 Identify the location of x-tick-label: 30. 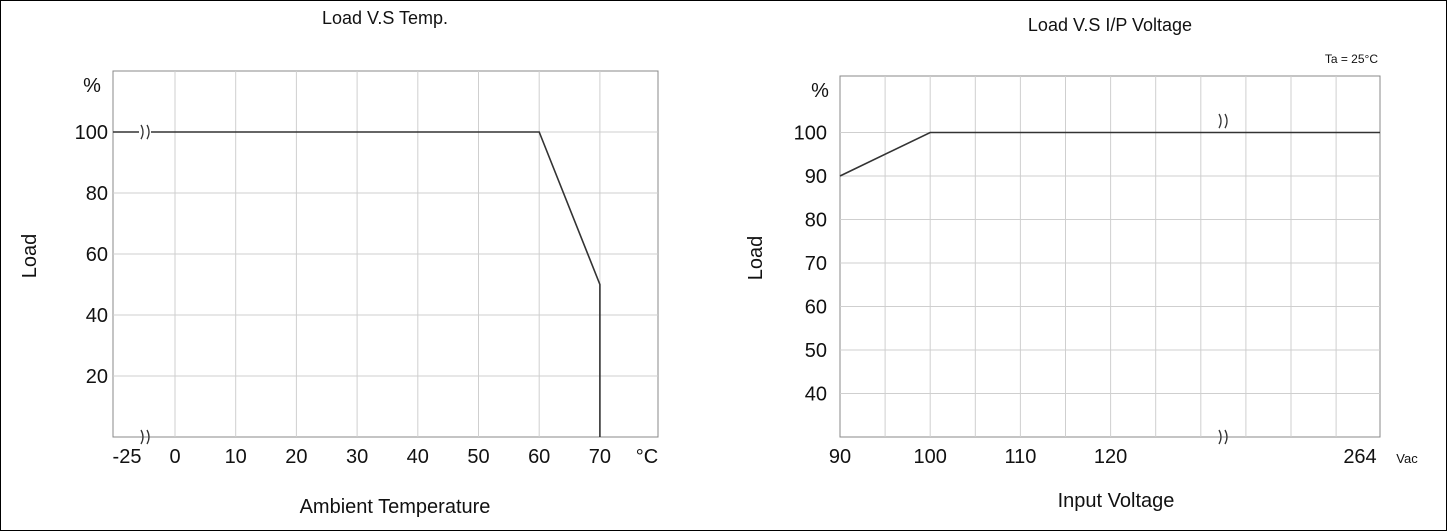
(357, 457).